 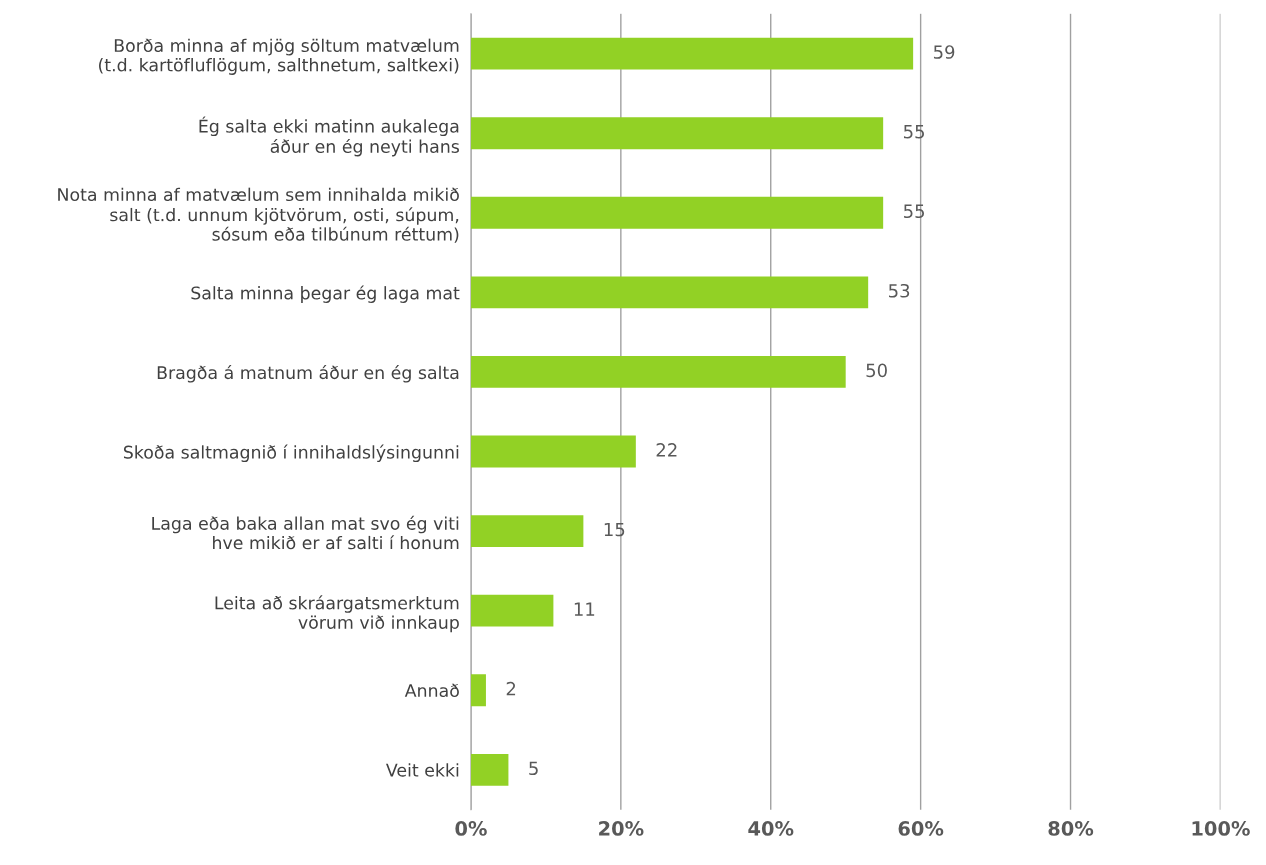 What do you see at coordinates (1221, 828) in the screenshot?
I see `x-tick-label: 100%` at bounding box center [1221, 828].